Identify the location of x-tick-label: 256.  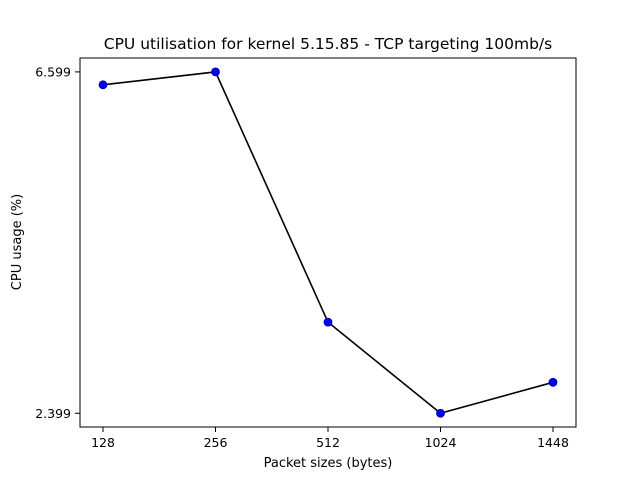
(216, 442).